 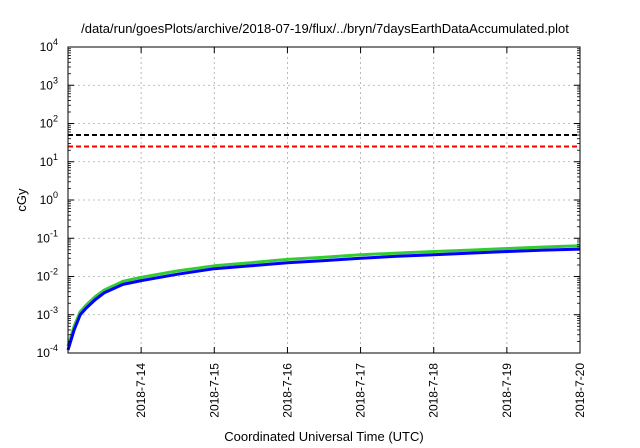 I want to click on x-tick-label: 2018-7-16, so click(x=287, y=390).